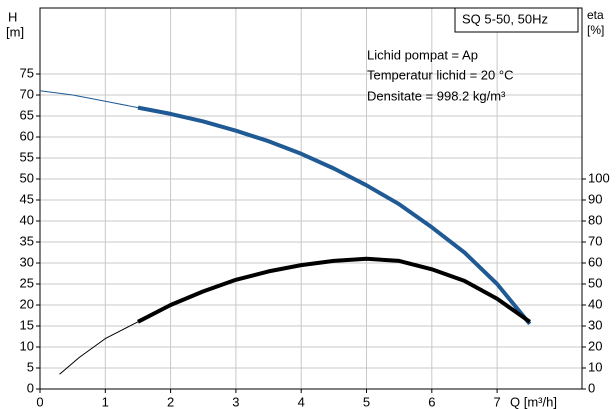 This screenshot has width=616, height=409. I want to click on y2-tick-label: 0, so click(591, 387).